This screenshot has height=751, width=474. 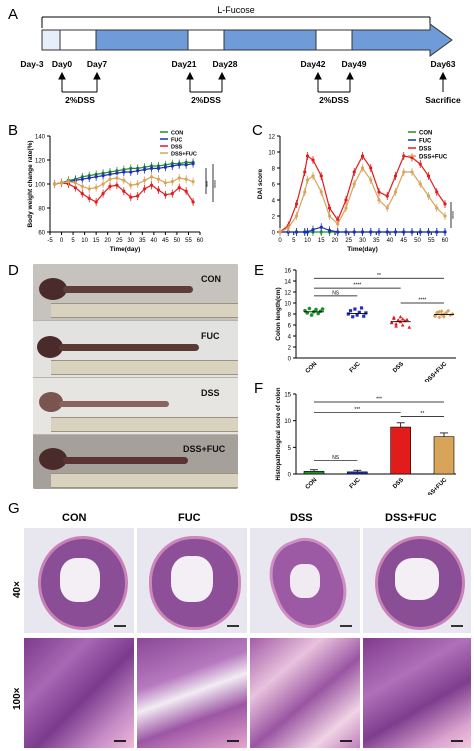 What do you see at coordinates (30, 183) in the screenshot?
I see `y-axis-label: Body weight change rate(%)` at bounding box center [30, 183].